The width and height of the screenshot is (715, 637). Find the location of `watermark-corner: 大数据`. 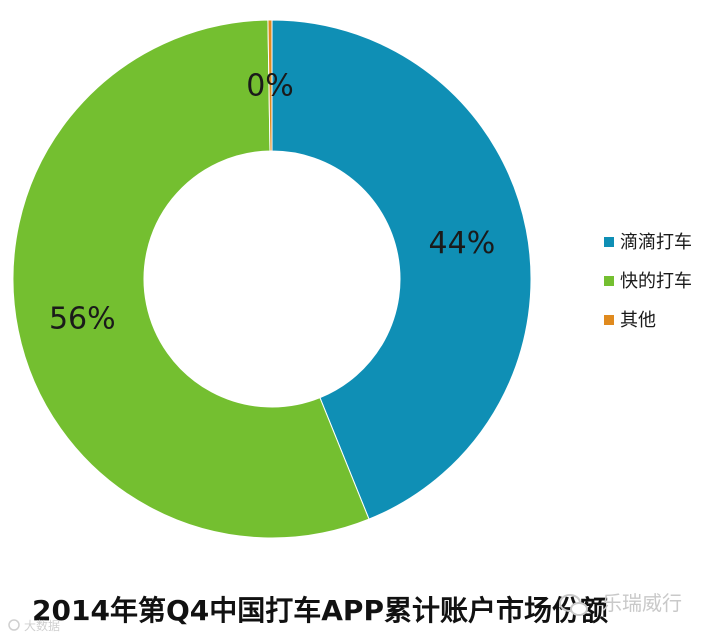

watermark-corner: 大数据 is located at coordinates (34, 625).